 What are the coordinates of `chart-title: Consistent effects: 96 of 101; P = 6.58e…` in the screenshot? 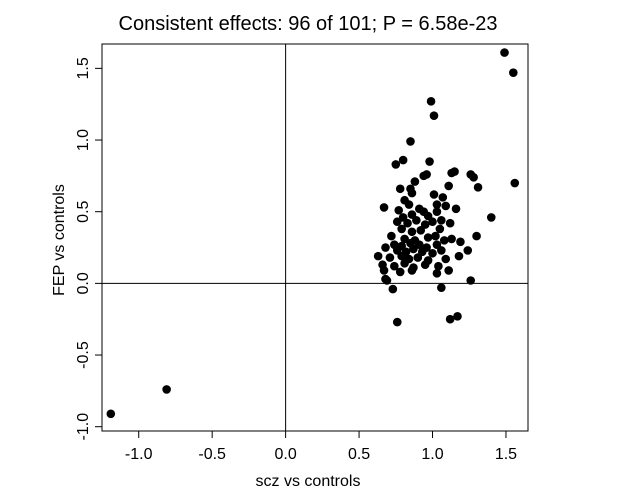 It's located at (308, 24).